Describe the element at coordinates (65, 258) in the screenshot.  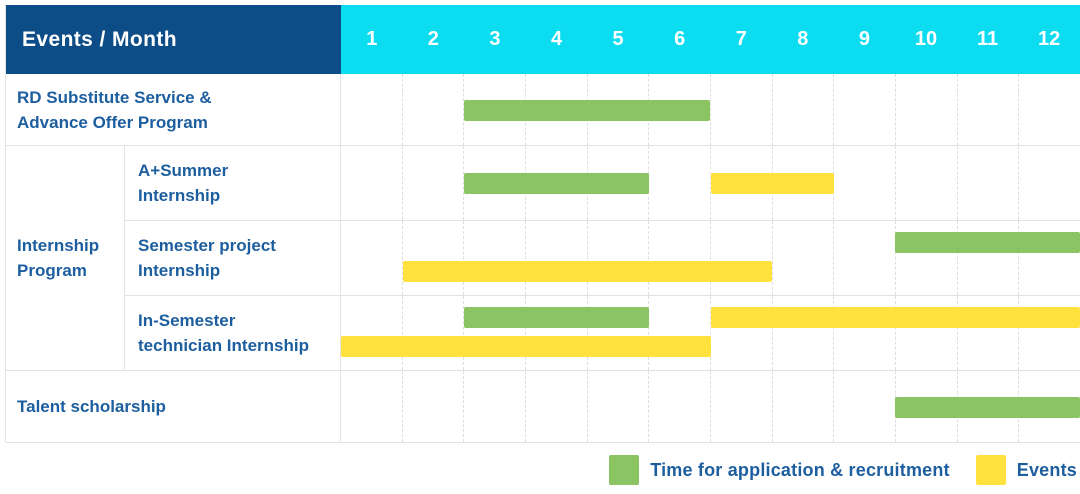
I see `group-label-internship-program: Internship Program` at that location.